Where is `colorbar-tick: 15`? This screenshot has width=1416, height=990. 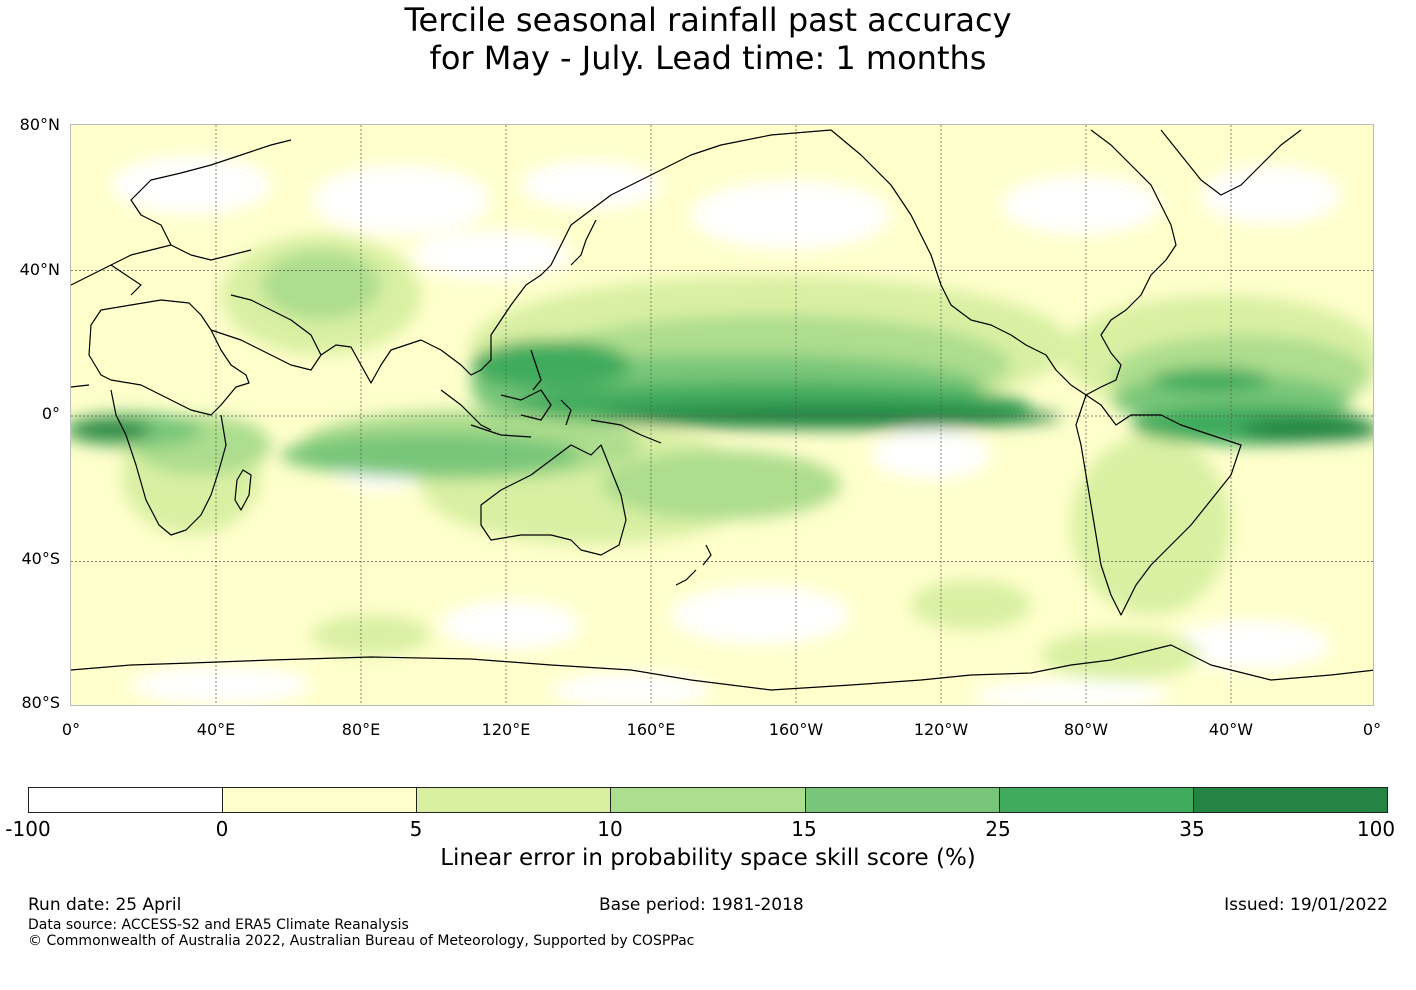 colorbar-tick: 15 is located at coordinates (804, 829).